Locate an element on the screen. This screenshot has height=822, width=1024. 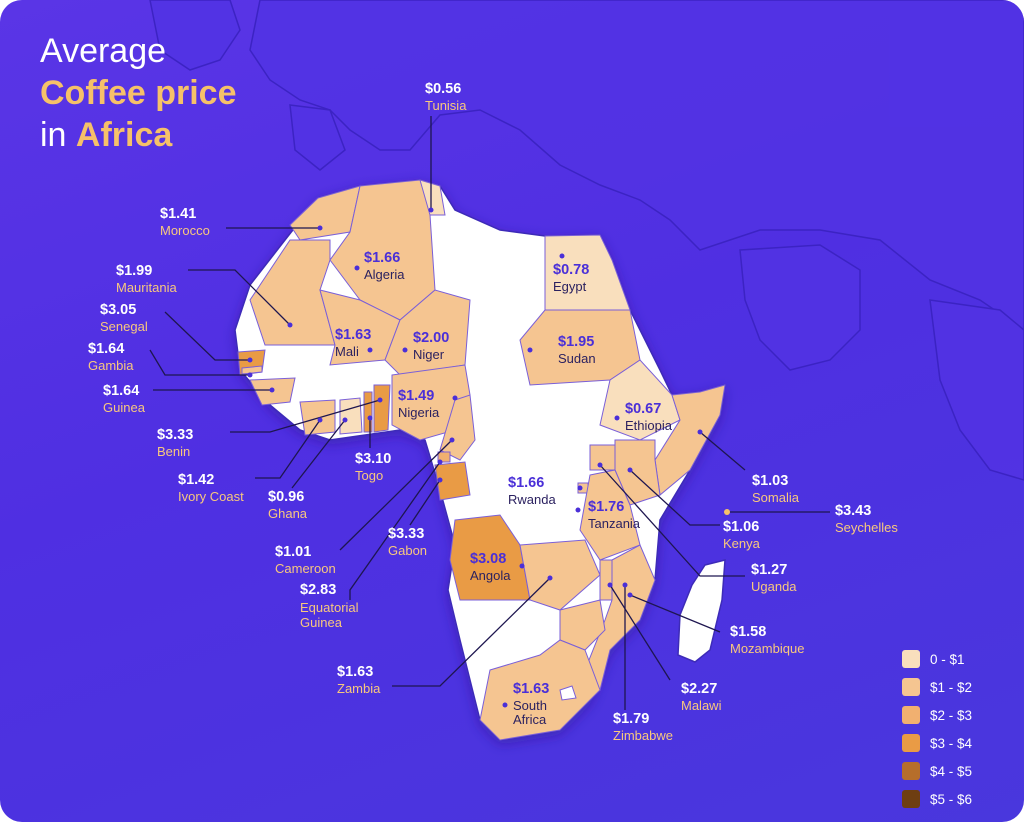
label-rwanda: $1.66 Rwanda is located at coordinates (532, 491).